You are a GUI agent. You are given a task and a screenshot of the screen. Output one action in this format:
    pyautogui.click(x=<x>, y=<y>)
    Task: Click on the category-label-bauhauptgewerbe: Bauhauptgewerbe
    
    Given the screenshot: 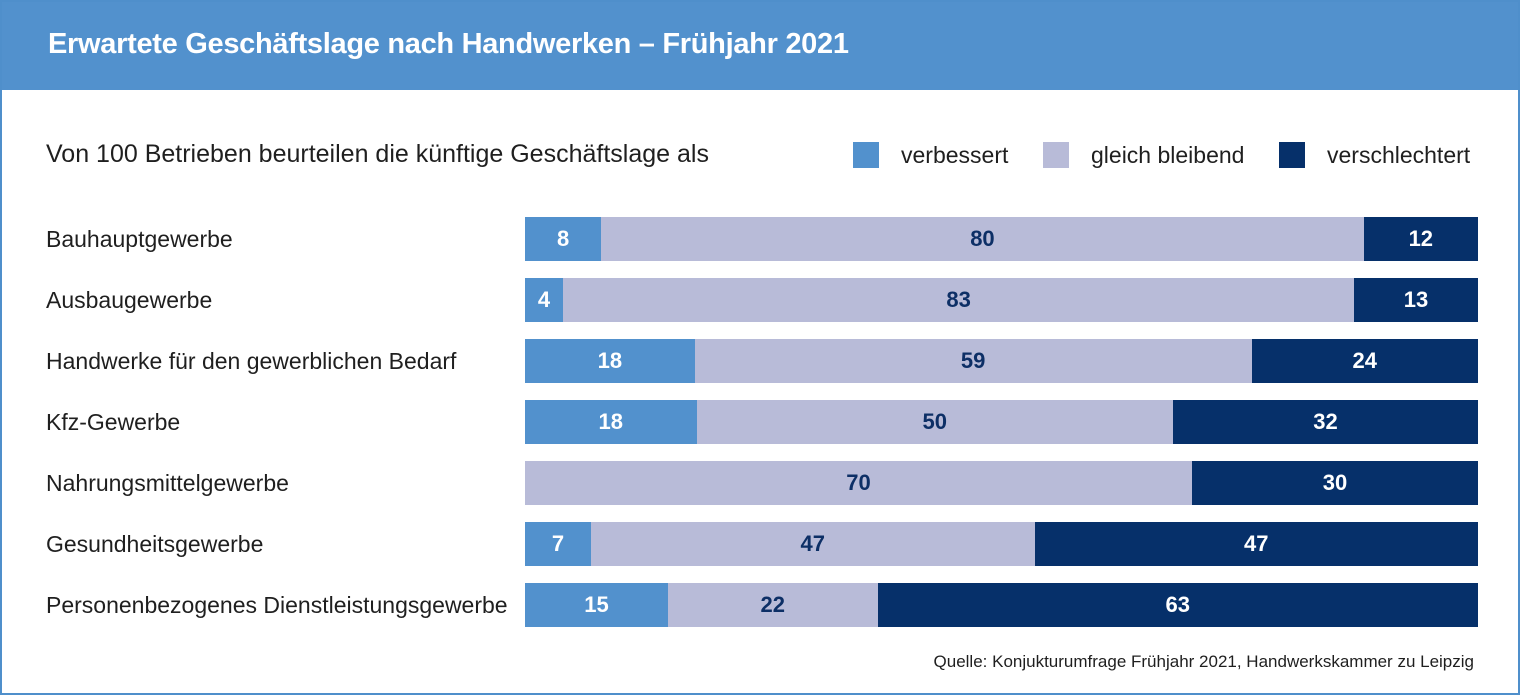 What is the action you would take?
    pyautogui.click(x=139, y=239)
    